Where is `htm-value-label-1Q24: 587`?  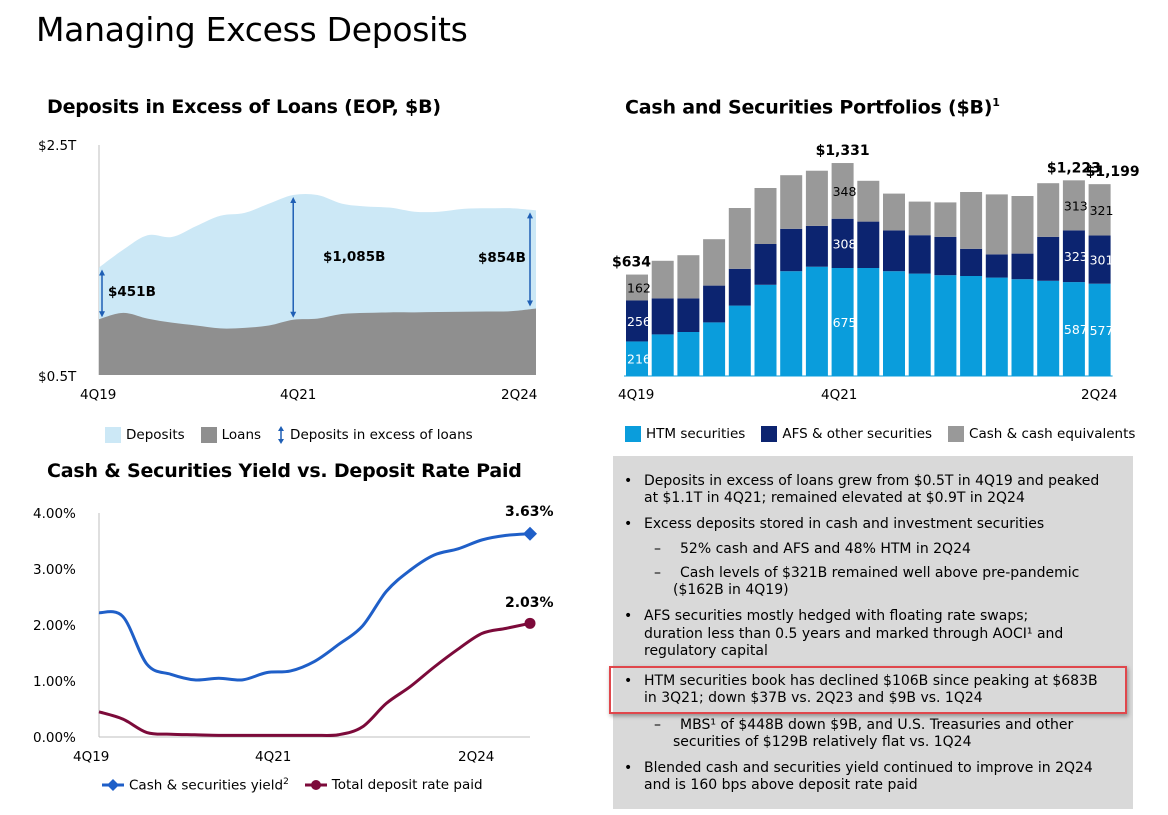
htm-value-label-1Q24: 587 is located at coordinates (1076, 329).